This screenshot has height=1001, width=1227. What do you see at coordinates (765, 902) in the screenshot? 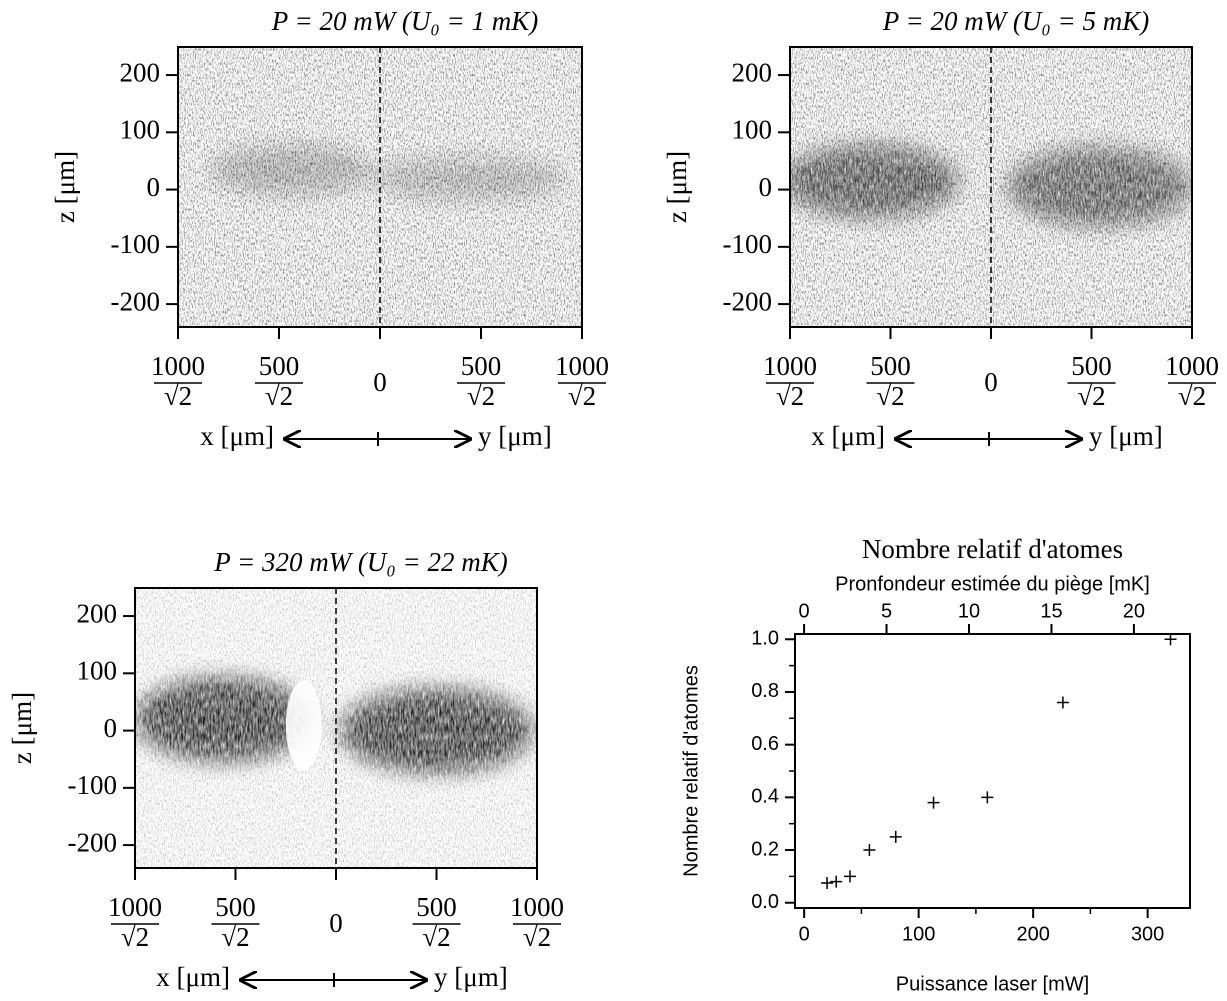
I see `y-tick-label: 0.0` at bounding box center [765, 902].